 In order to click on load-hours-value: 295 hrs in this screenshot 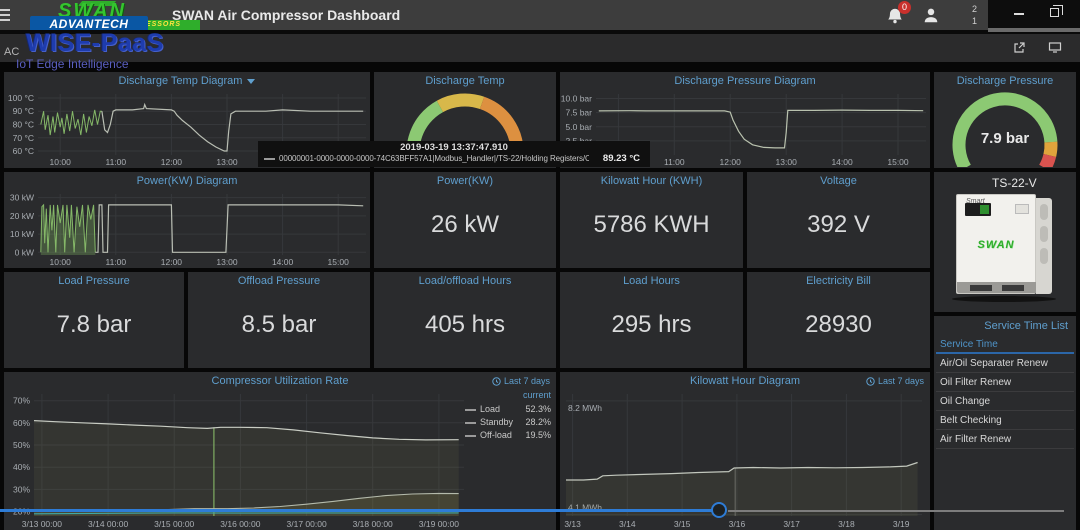, I will do `click(651, 324)`.